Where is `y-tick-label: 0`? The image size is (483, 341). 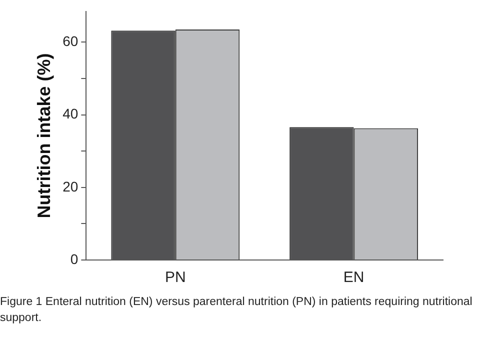 y-tick-label: 0 is located at coordinates (74, 258).